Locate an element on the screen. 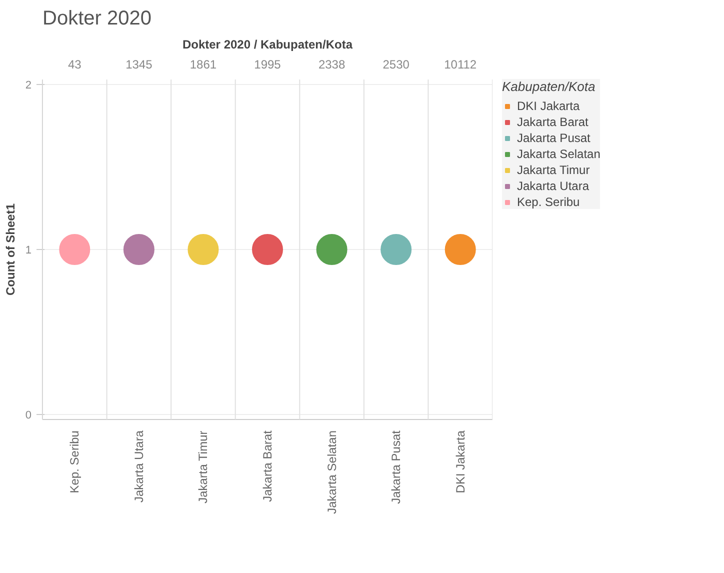  legend-label: Jakarta Pusat is located at coordinates (553, 138).